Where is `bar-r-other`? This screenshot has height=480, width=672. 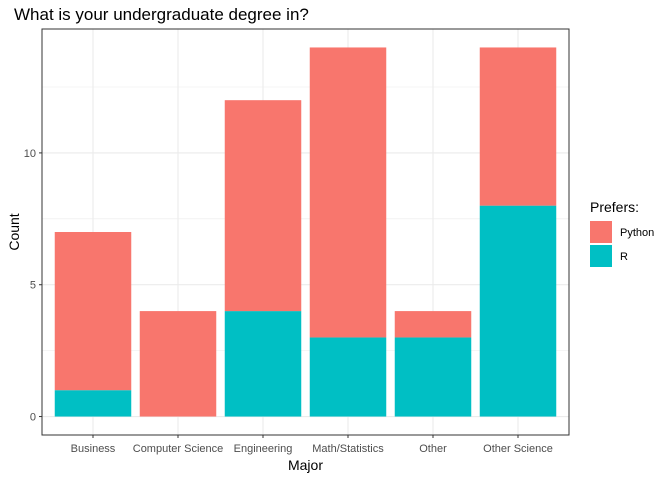
bar-r-other is located at coordinates (433, 377).